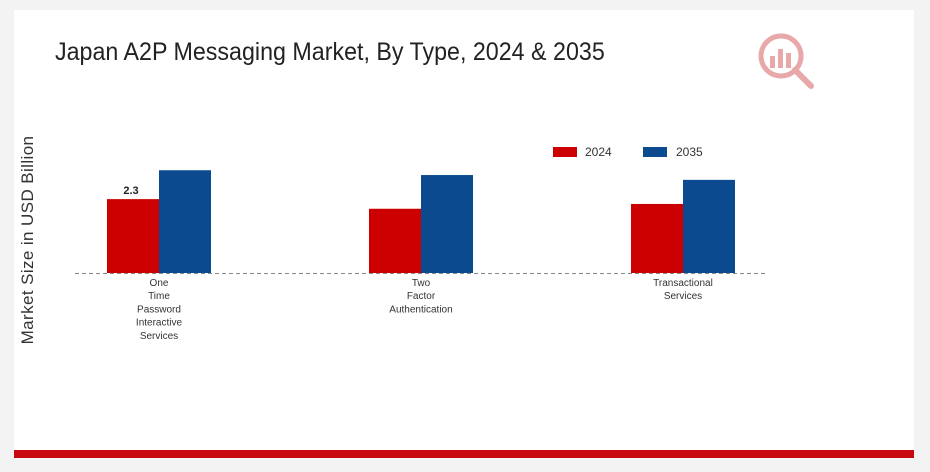  What do you see at coordinates (159, 310) in the screenshot?
I see `x-tick-label-0: One Time Password Interactive Services` at bounding box center [159, 310].